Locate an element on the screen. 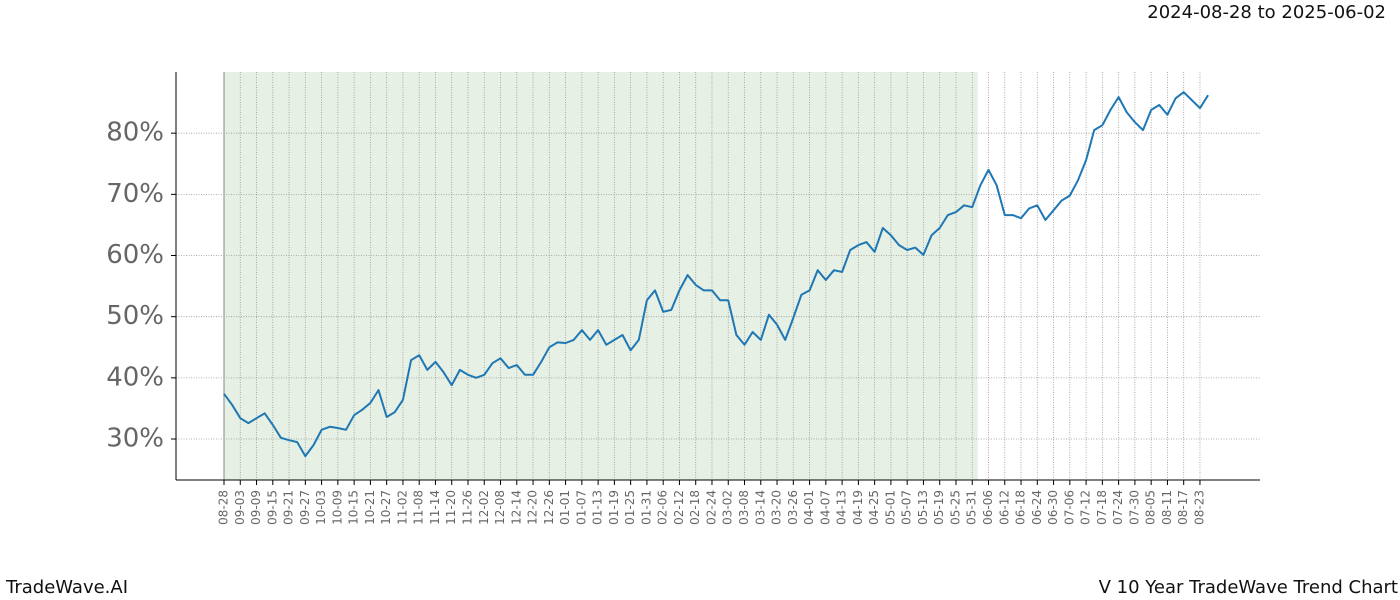  x-tick-label: 08-11 is located at coordinates (1167, 507).